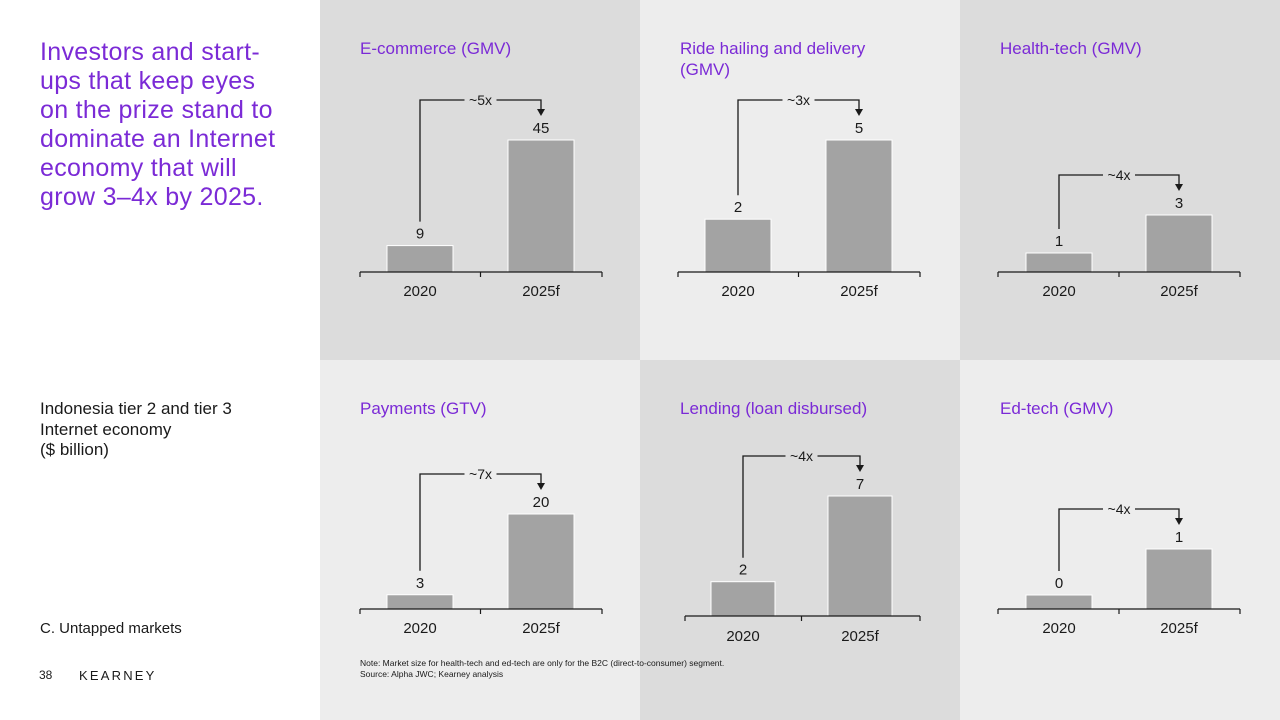 The image size is (1280, 720). I want to click on chart-title-line: Health-tech (GMV), so click(1071, 48).